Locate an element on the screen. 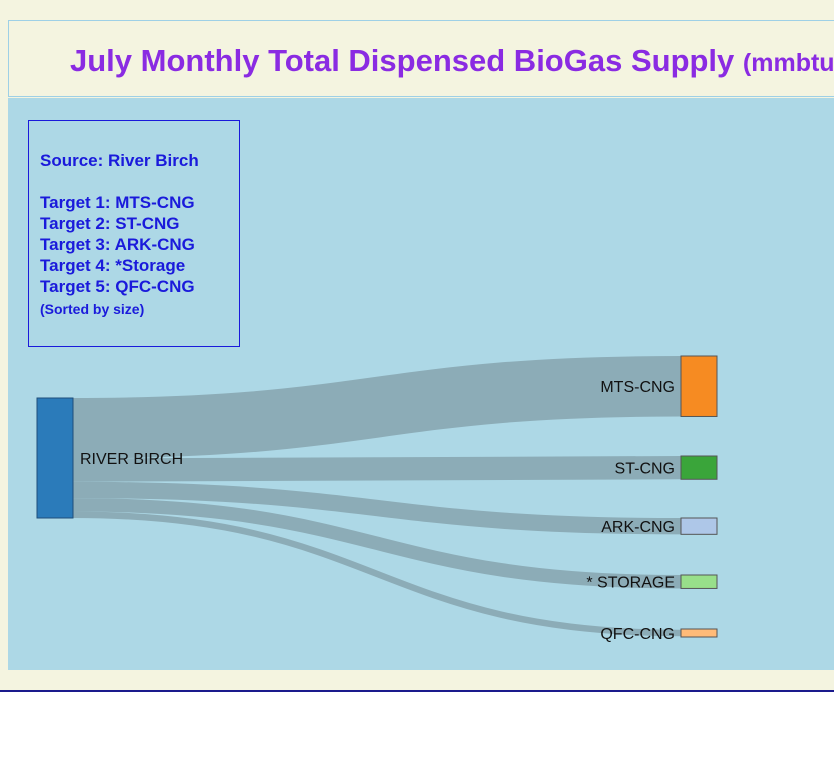  legend-source: Source: River Birch is located at coordinates (119, 160).